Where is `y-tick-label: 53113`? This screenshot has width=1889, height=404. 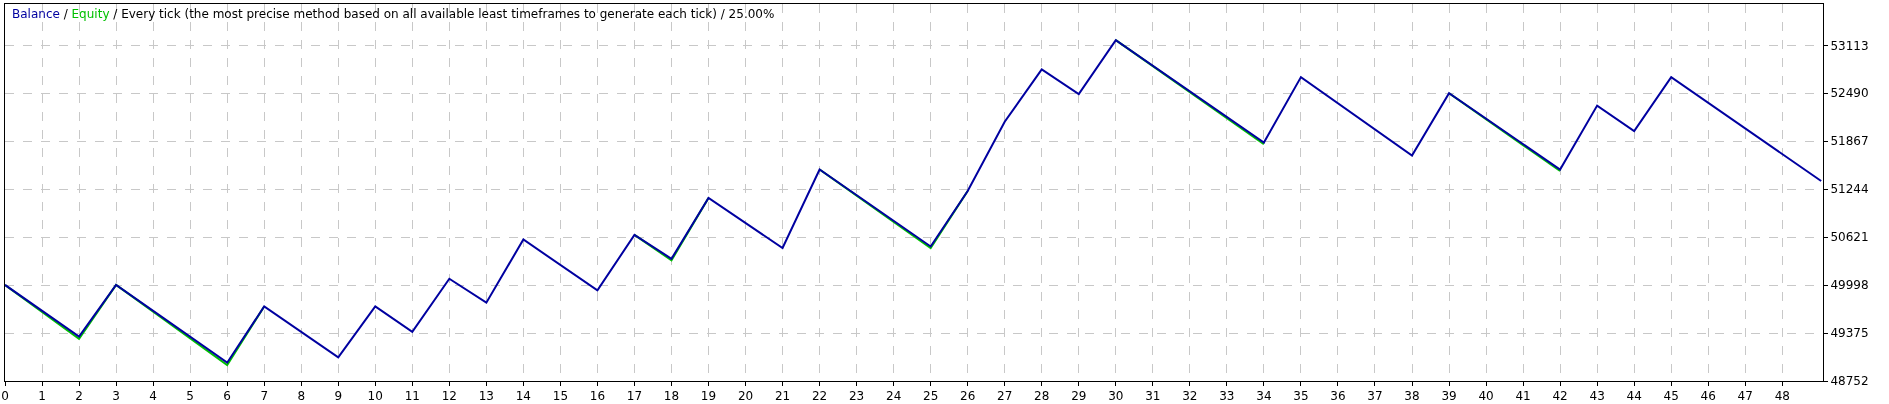
y-tick-label: 53113 is located at coordinates (1849, 45).